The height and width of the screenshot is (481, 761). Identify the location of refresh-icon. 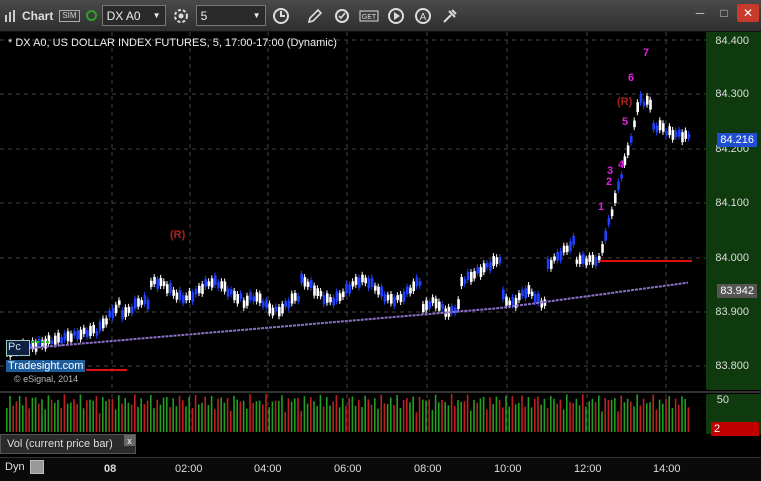
(342, 16).